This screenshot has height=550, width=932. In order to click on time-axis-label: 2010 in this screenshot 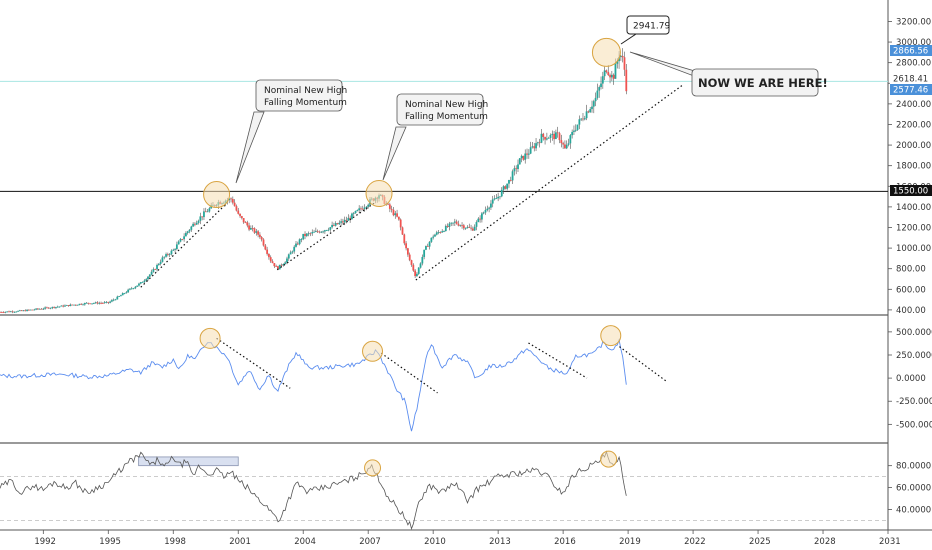, I will do `click(435, 542)`.